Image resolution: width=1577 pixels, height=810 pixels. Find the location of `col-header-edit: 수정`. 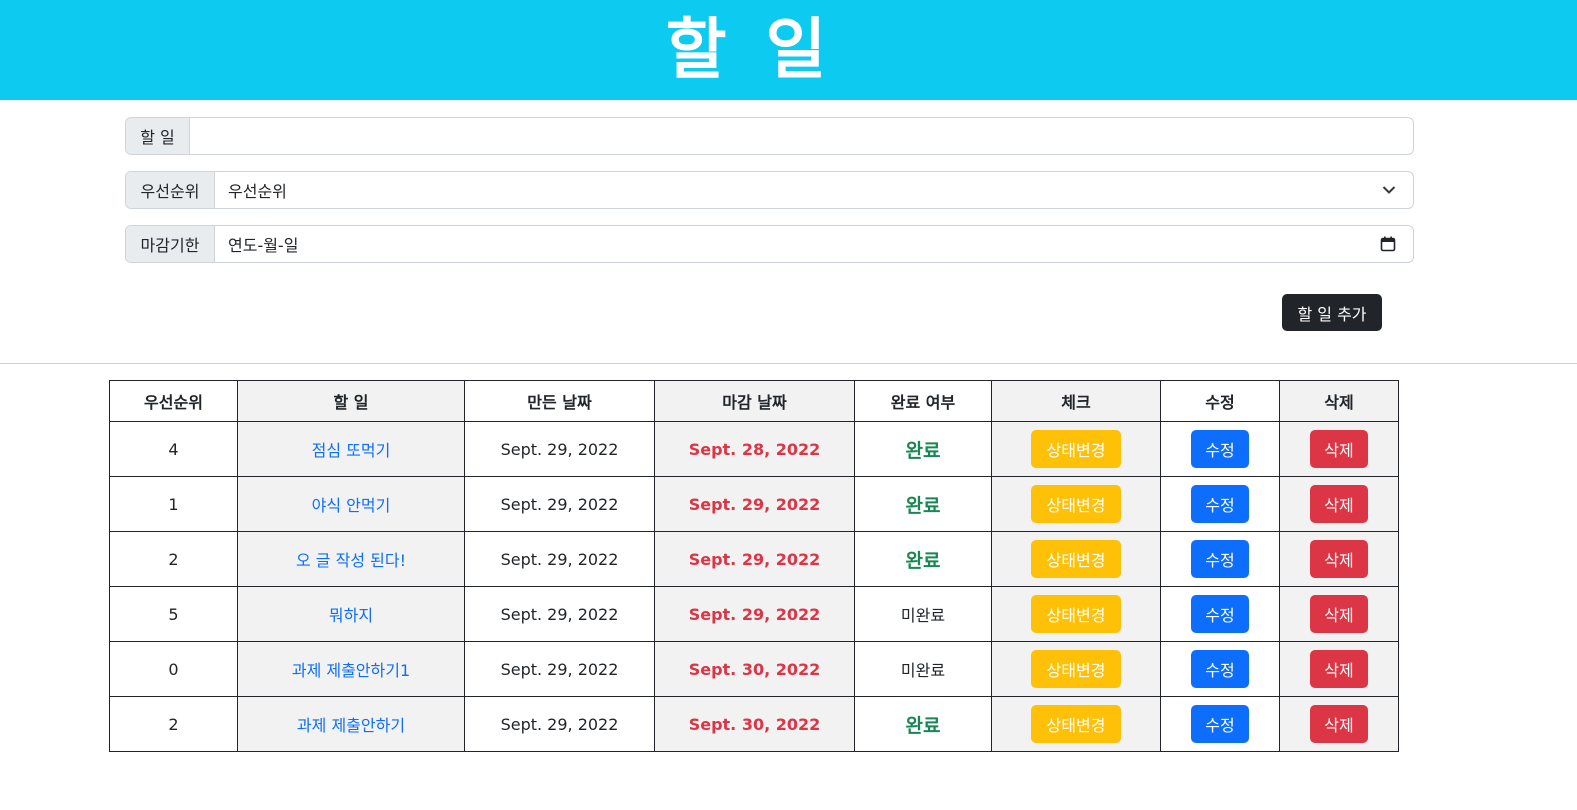

col-header-edit: 수정 is located at coordinates (1220, 401).